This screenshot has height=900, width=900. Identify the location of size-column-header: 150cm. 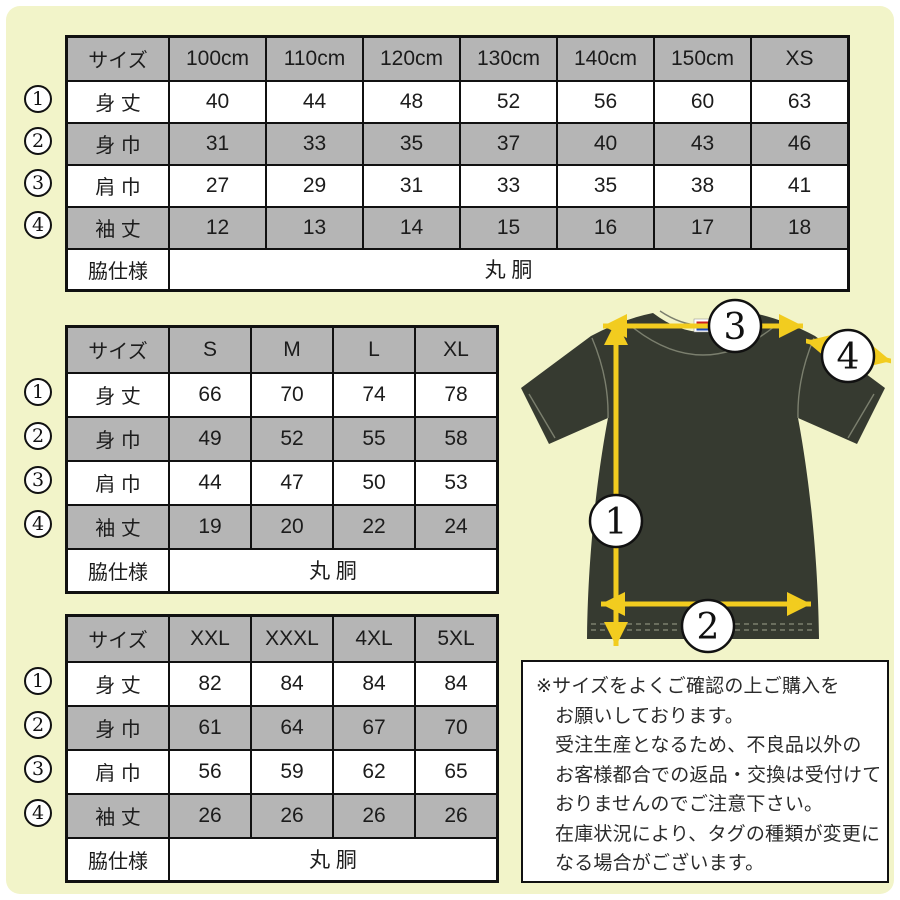
(702, 58).